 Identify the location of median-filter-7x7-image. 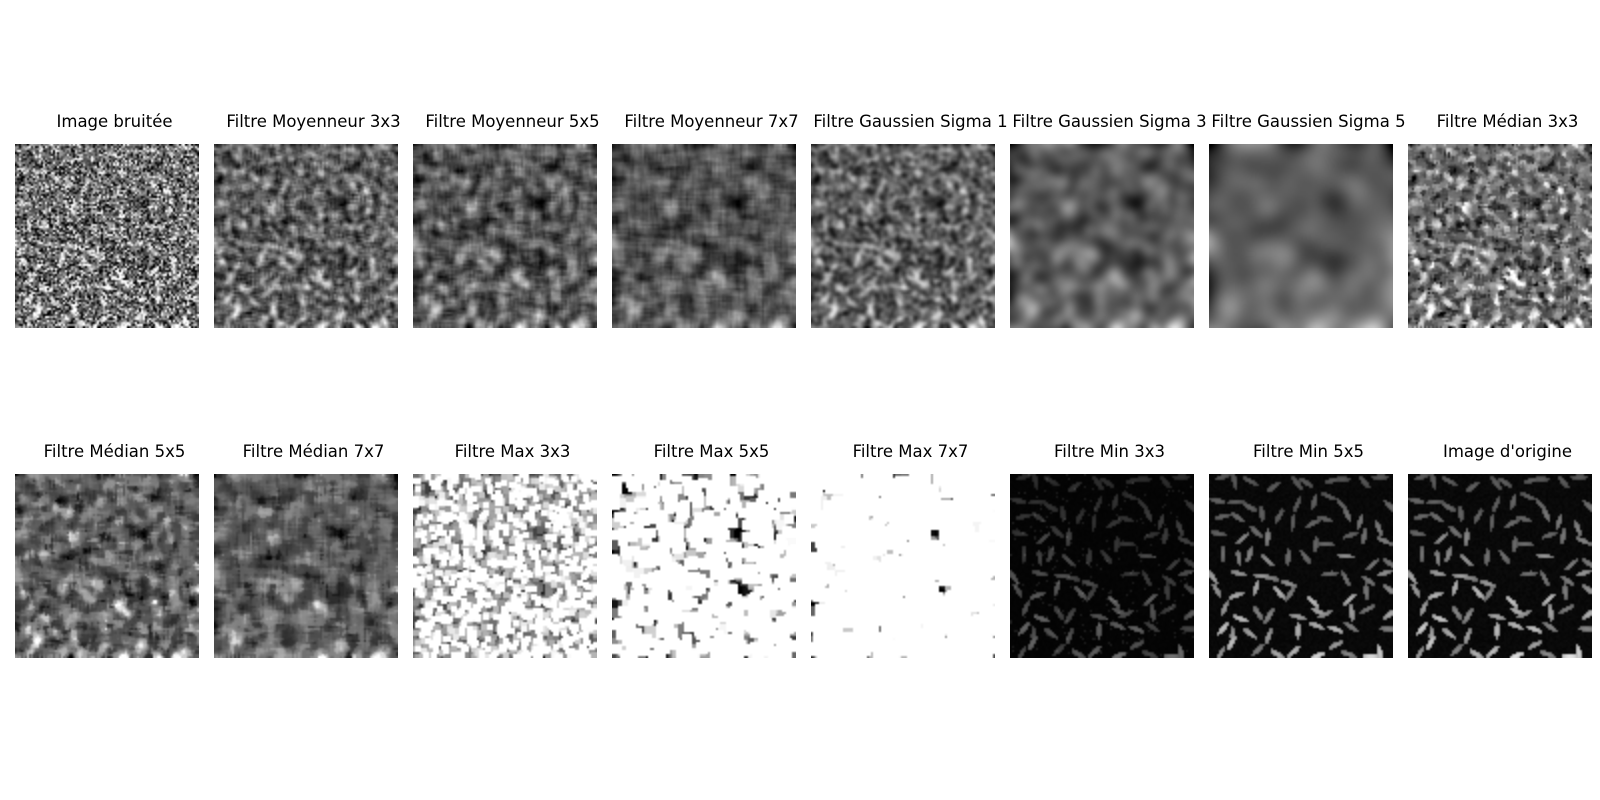
(306, 566).